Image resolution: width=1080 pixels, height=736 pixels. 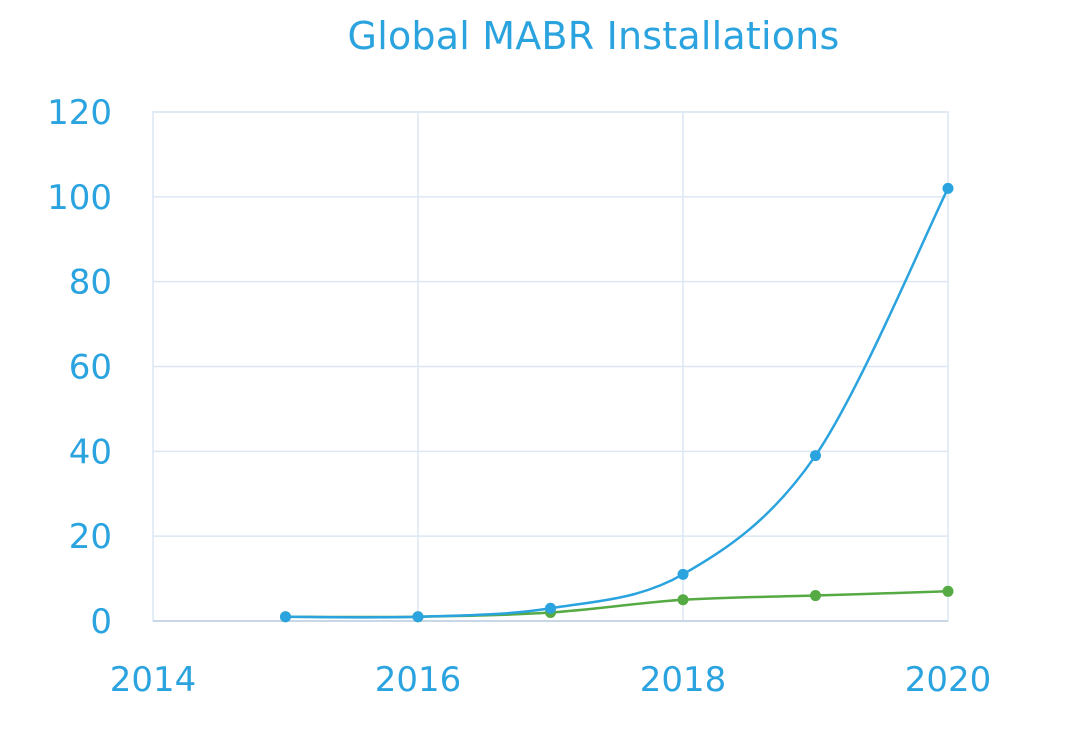 What do you see at coordinates (418, 680) in the screenshot?
I see `x-tick-label: 2016` at bounding box center [418, 680].